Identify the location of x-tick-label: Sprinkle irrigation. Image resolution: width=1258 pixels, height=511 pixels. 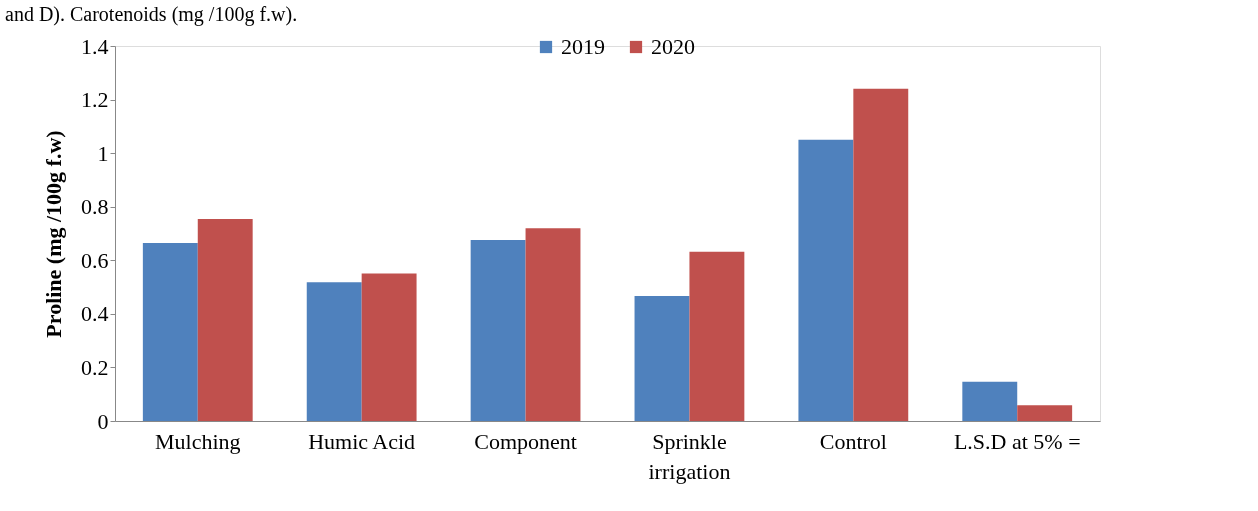
(689, 456).